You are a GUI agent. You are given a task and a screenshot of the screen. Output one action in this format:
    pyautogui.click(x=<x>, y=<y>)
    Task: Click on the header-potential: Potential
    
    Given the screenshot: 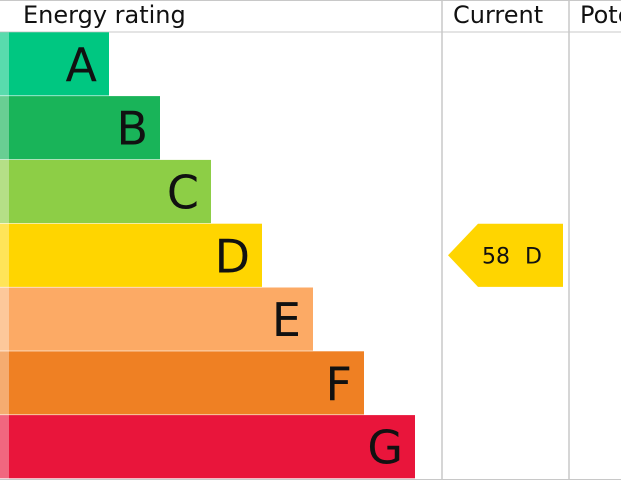 What is the action you would take?
    pyautogui.click(x=600, y=15)
    